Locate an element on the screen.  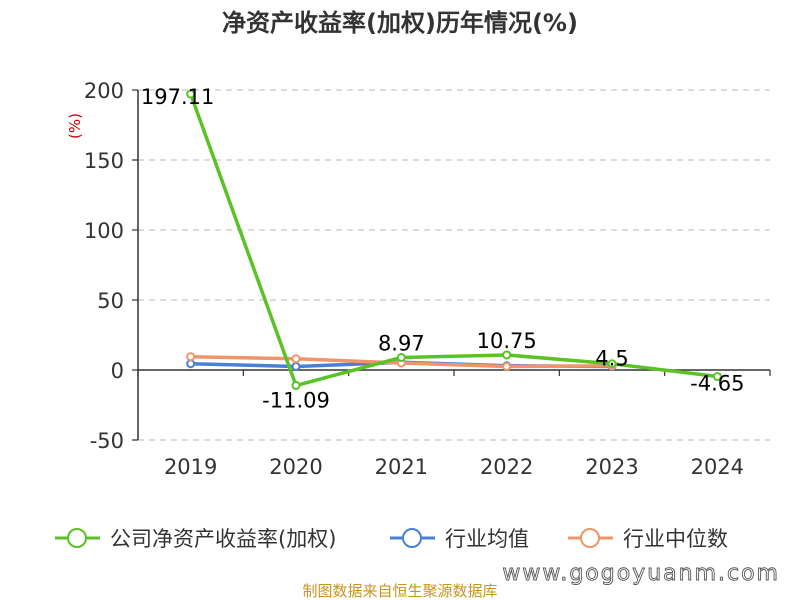
y-tick-label: -50 is located at coordinates (107, 441).